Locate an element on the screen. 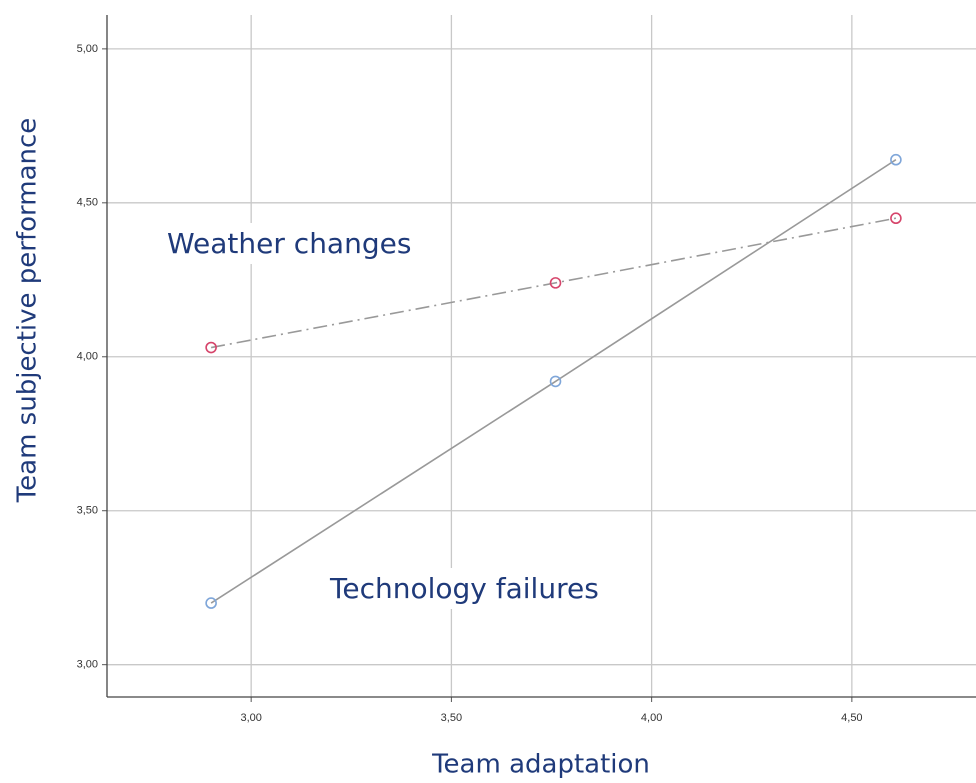 The width and height of the screenshot is (976, 783). x-tick-label: 4,00 is located at coordinates (651, 718).